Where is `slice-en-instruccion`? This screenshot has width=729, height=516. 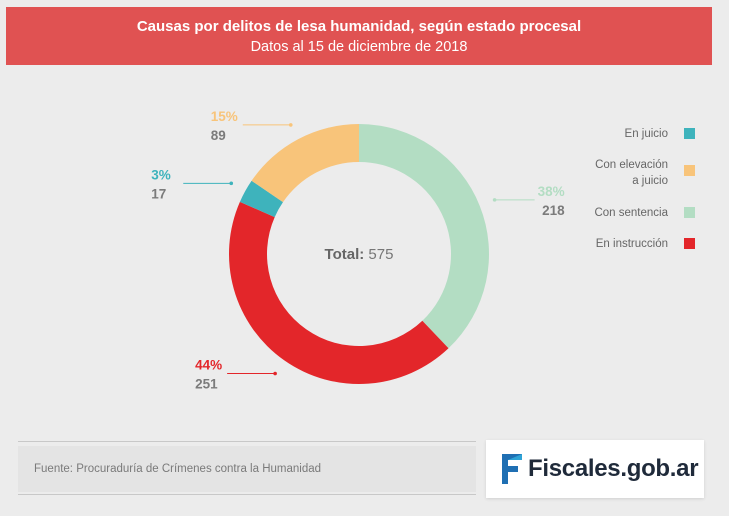
slice-en-instruccion is located at coordinates (338, 292).